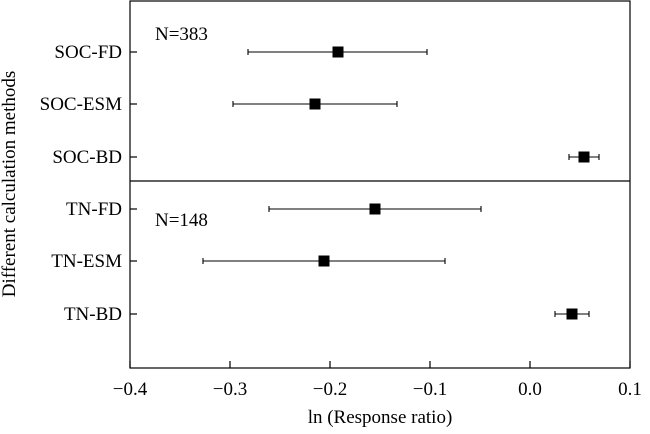  Describe the element at coordinates (230, 389) in the screenshot. I see `x-tick-label: −0.3` at that location.